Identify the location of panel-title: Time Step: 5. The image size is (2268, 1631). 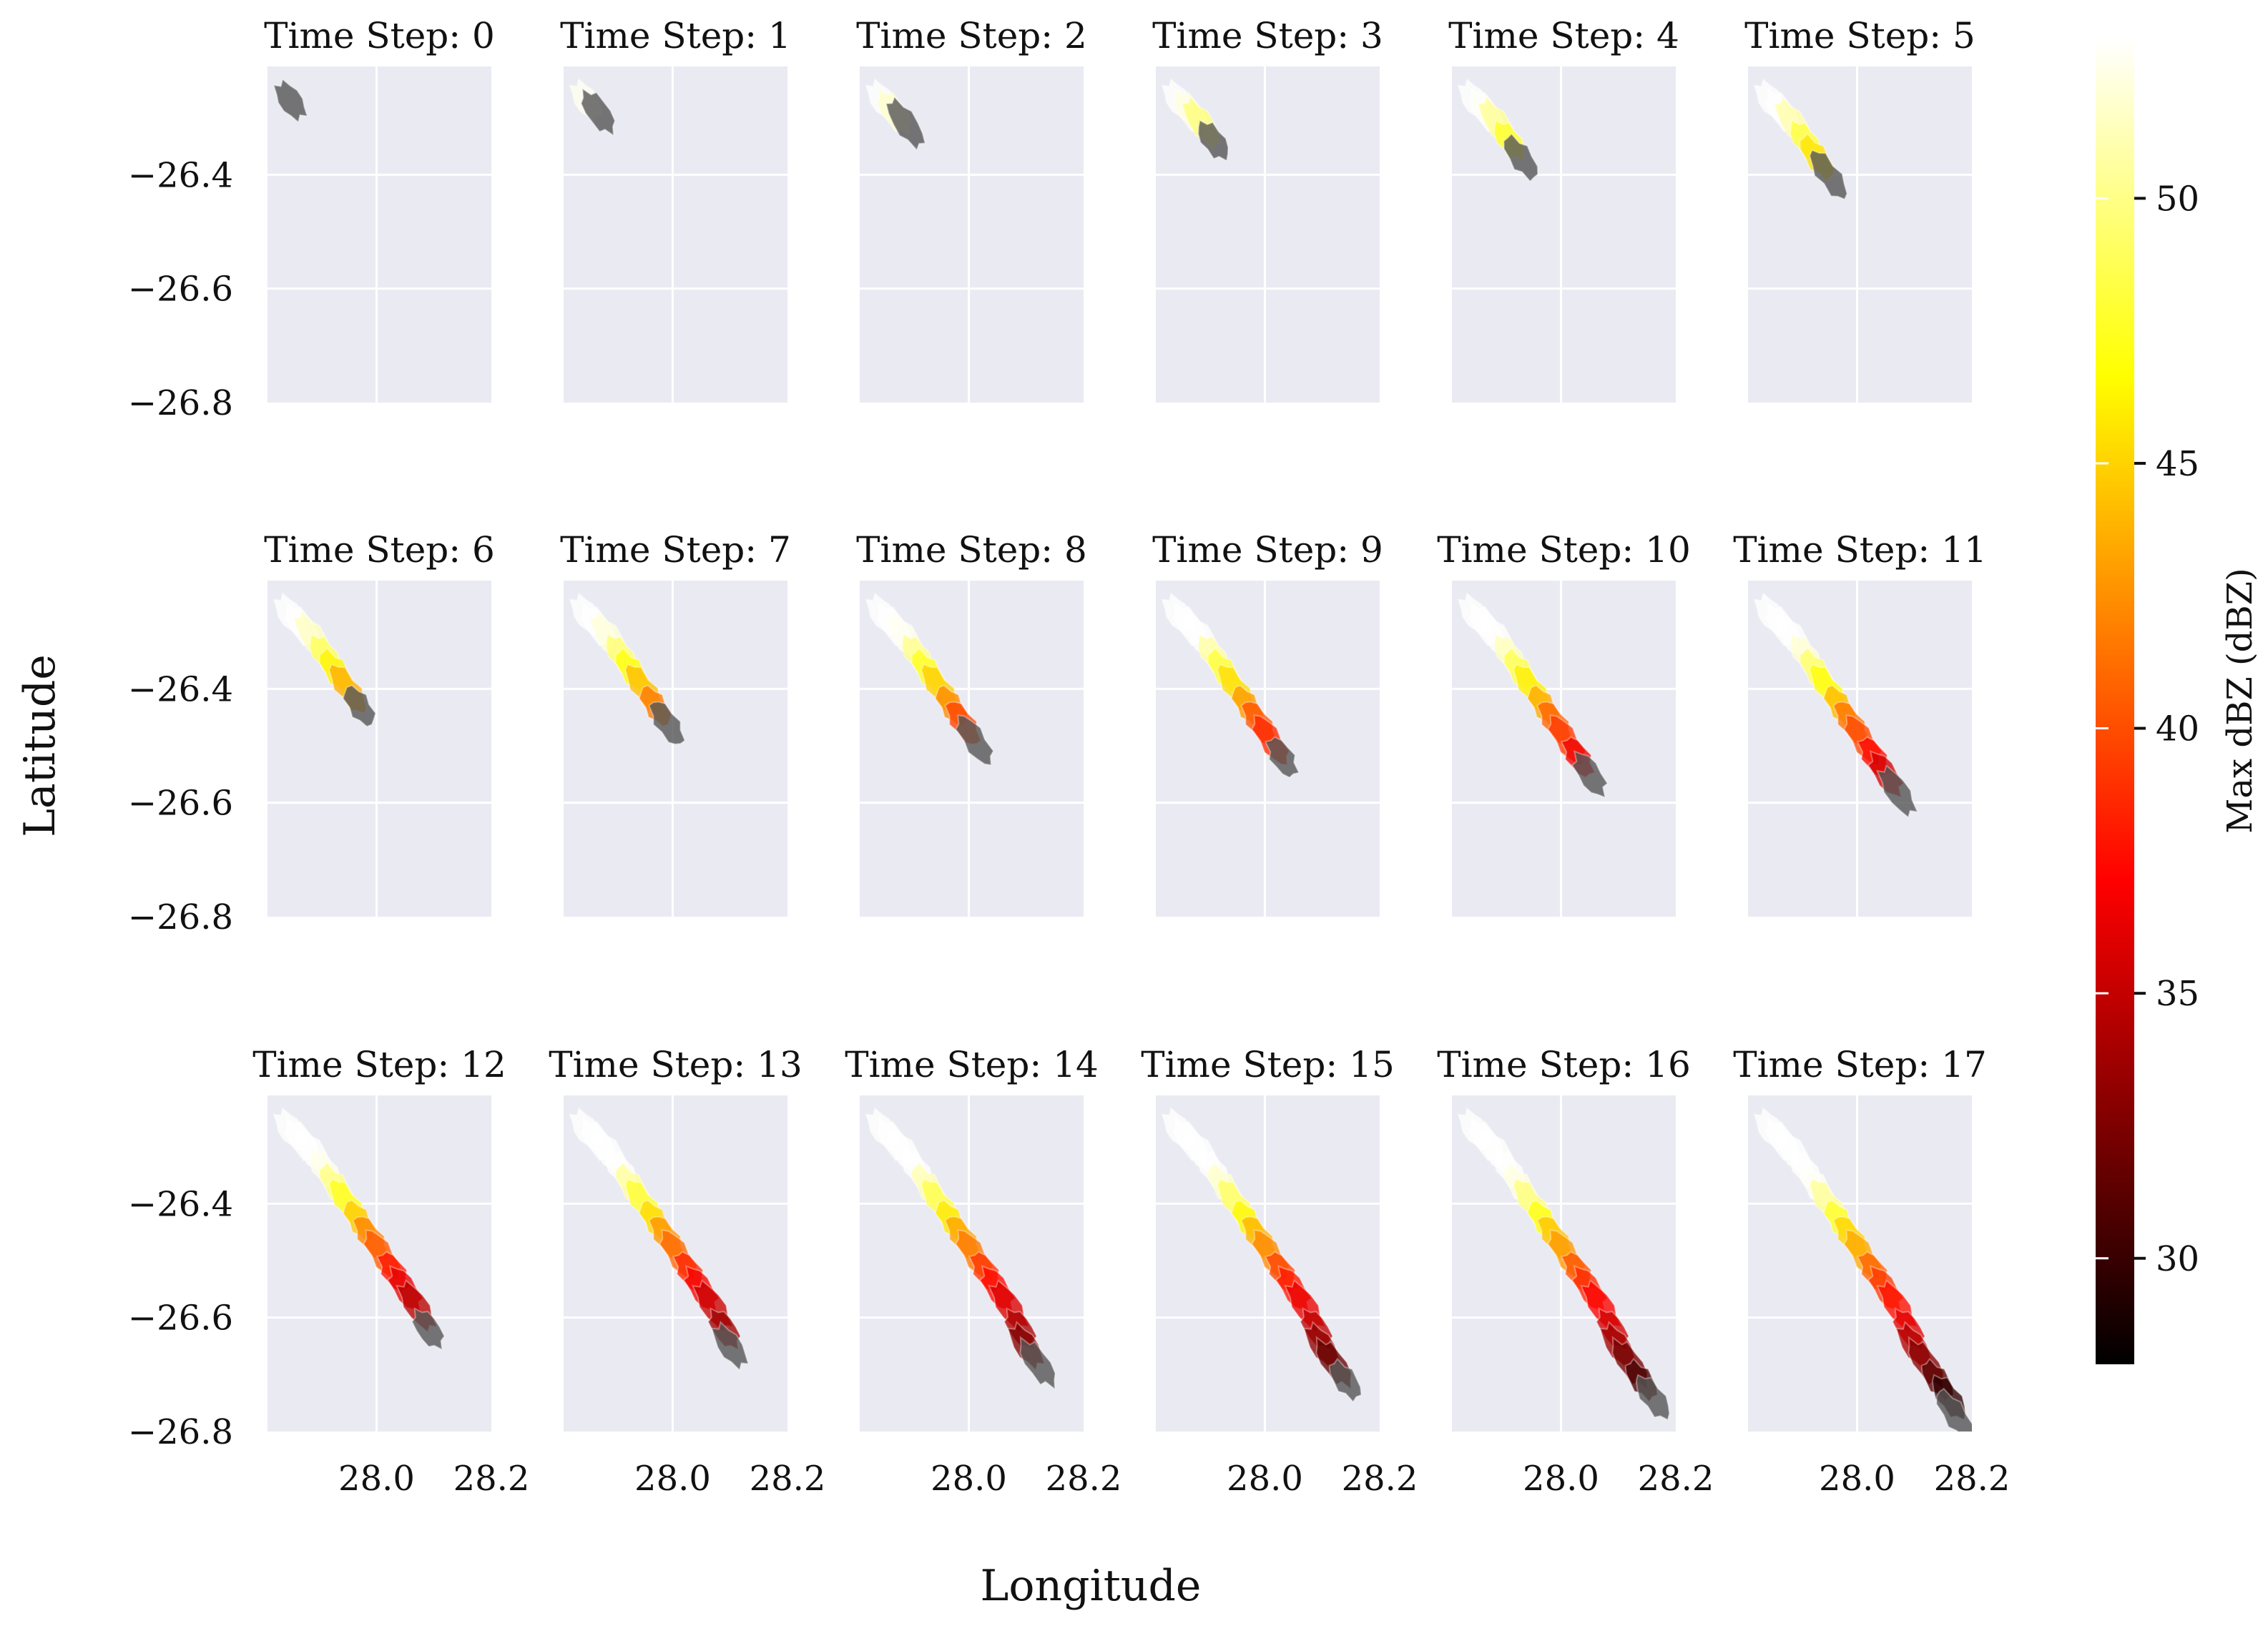
(1859, 36).